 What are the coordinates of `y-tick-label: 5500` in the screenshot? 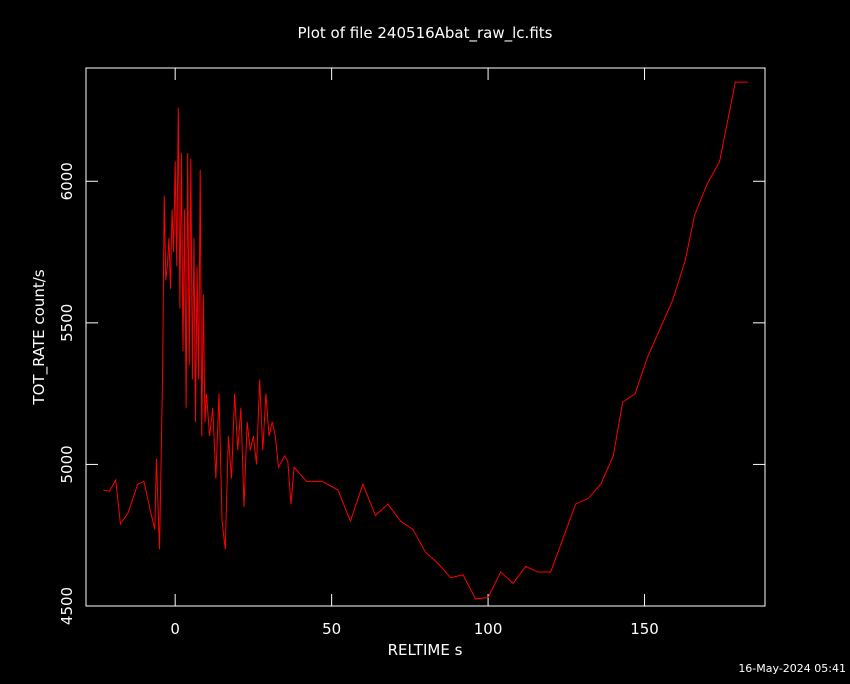 It's located at (67, 323).